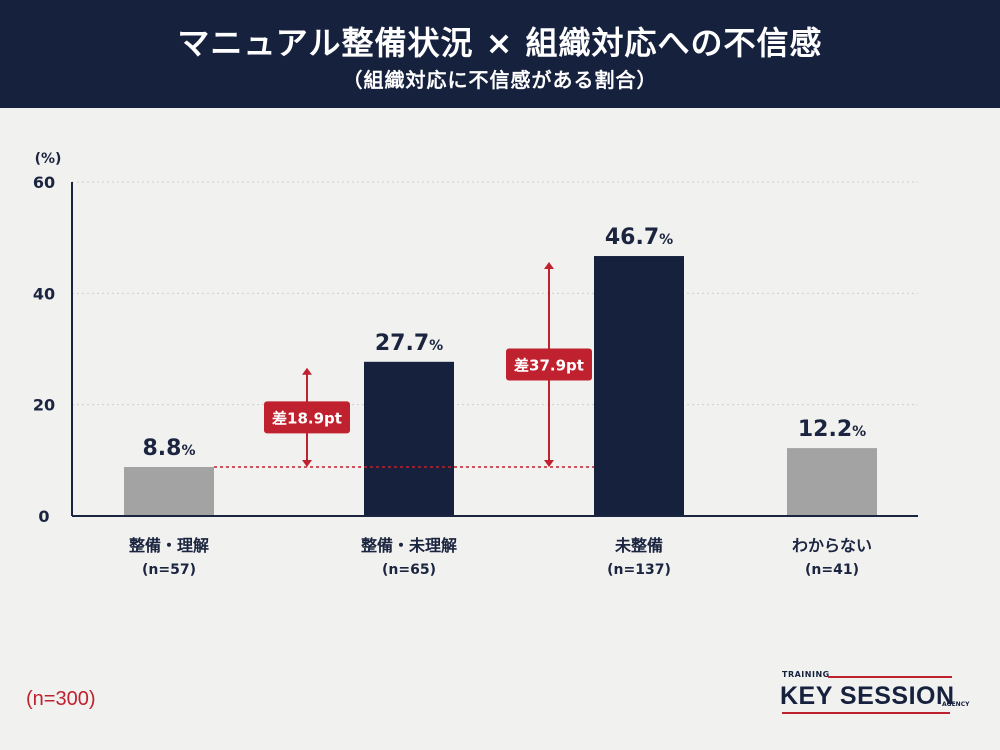  I want to click on page-subtitle: （組織対応に不信感がある割合）, so click(500, 80).